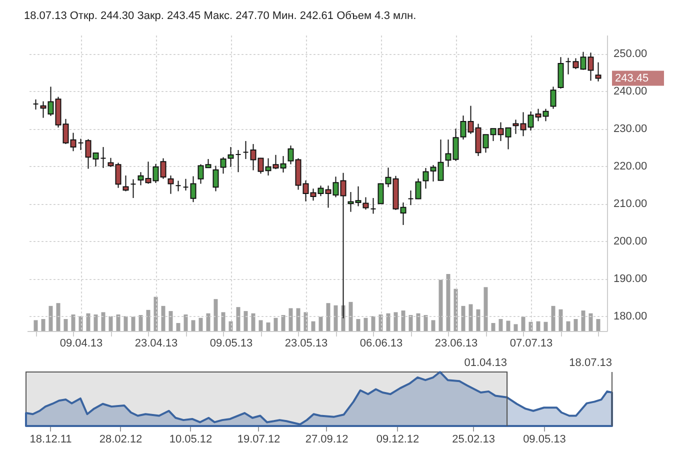  Describe the element at coordinates (258, 440) in the screenshot. I see `x-tick-label: 19.07.12` at that location.